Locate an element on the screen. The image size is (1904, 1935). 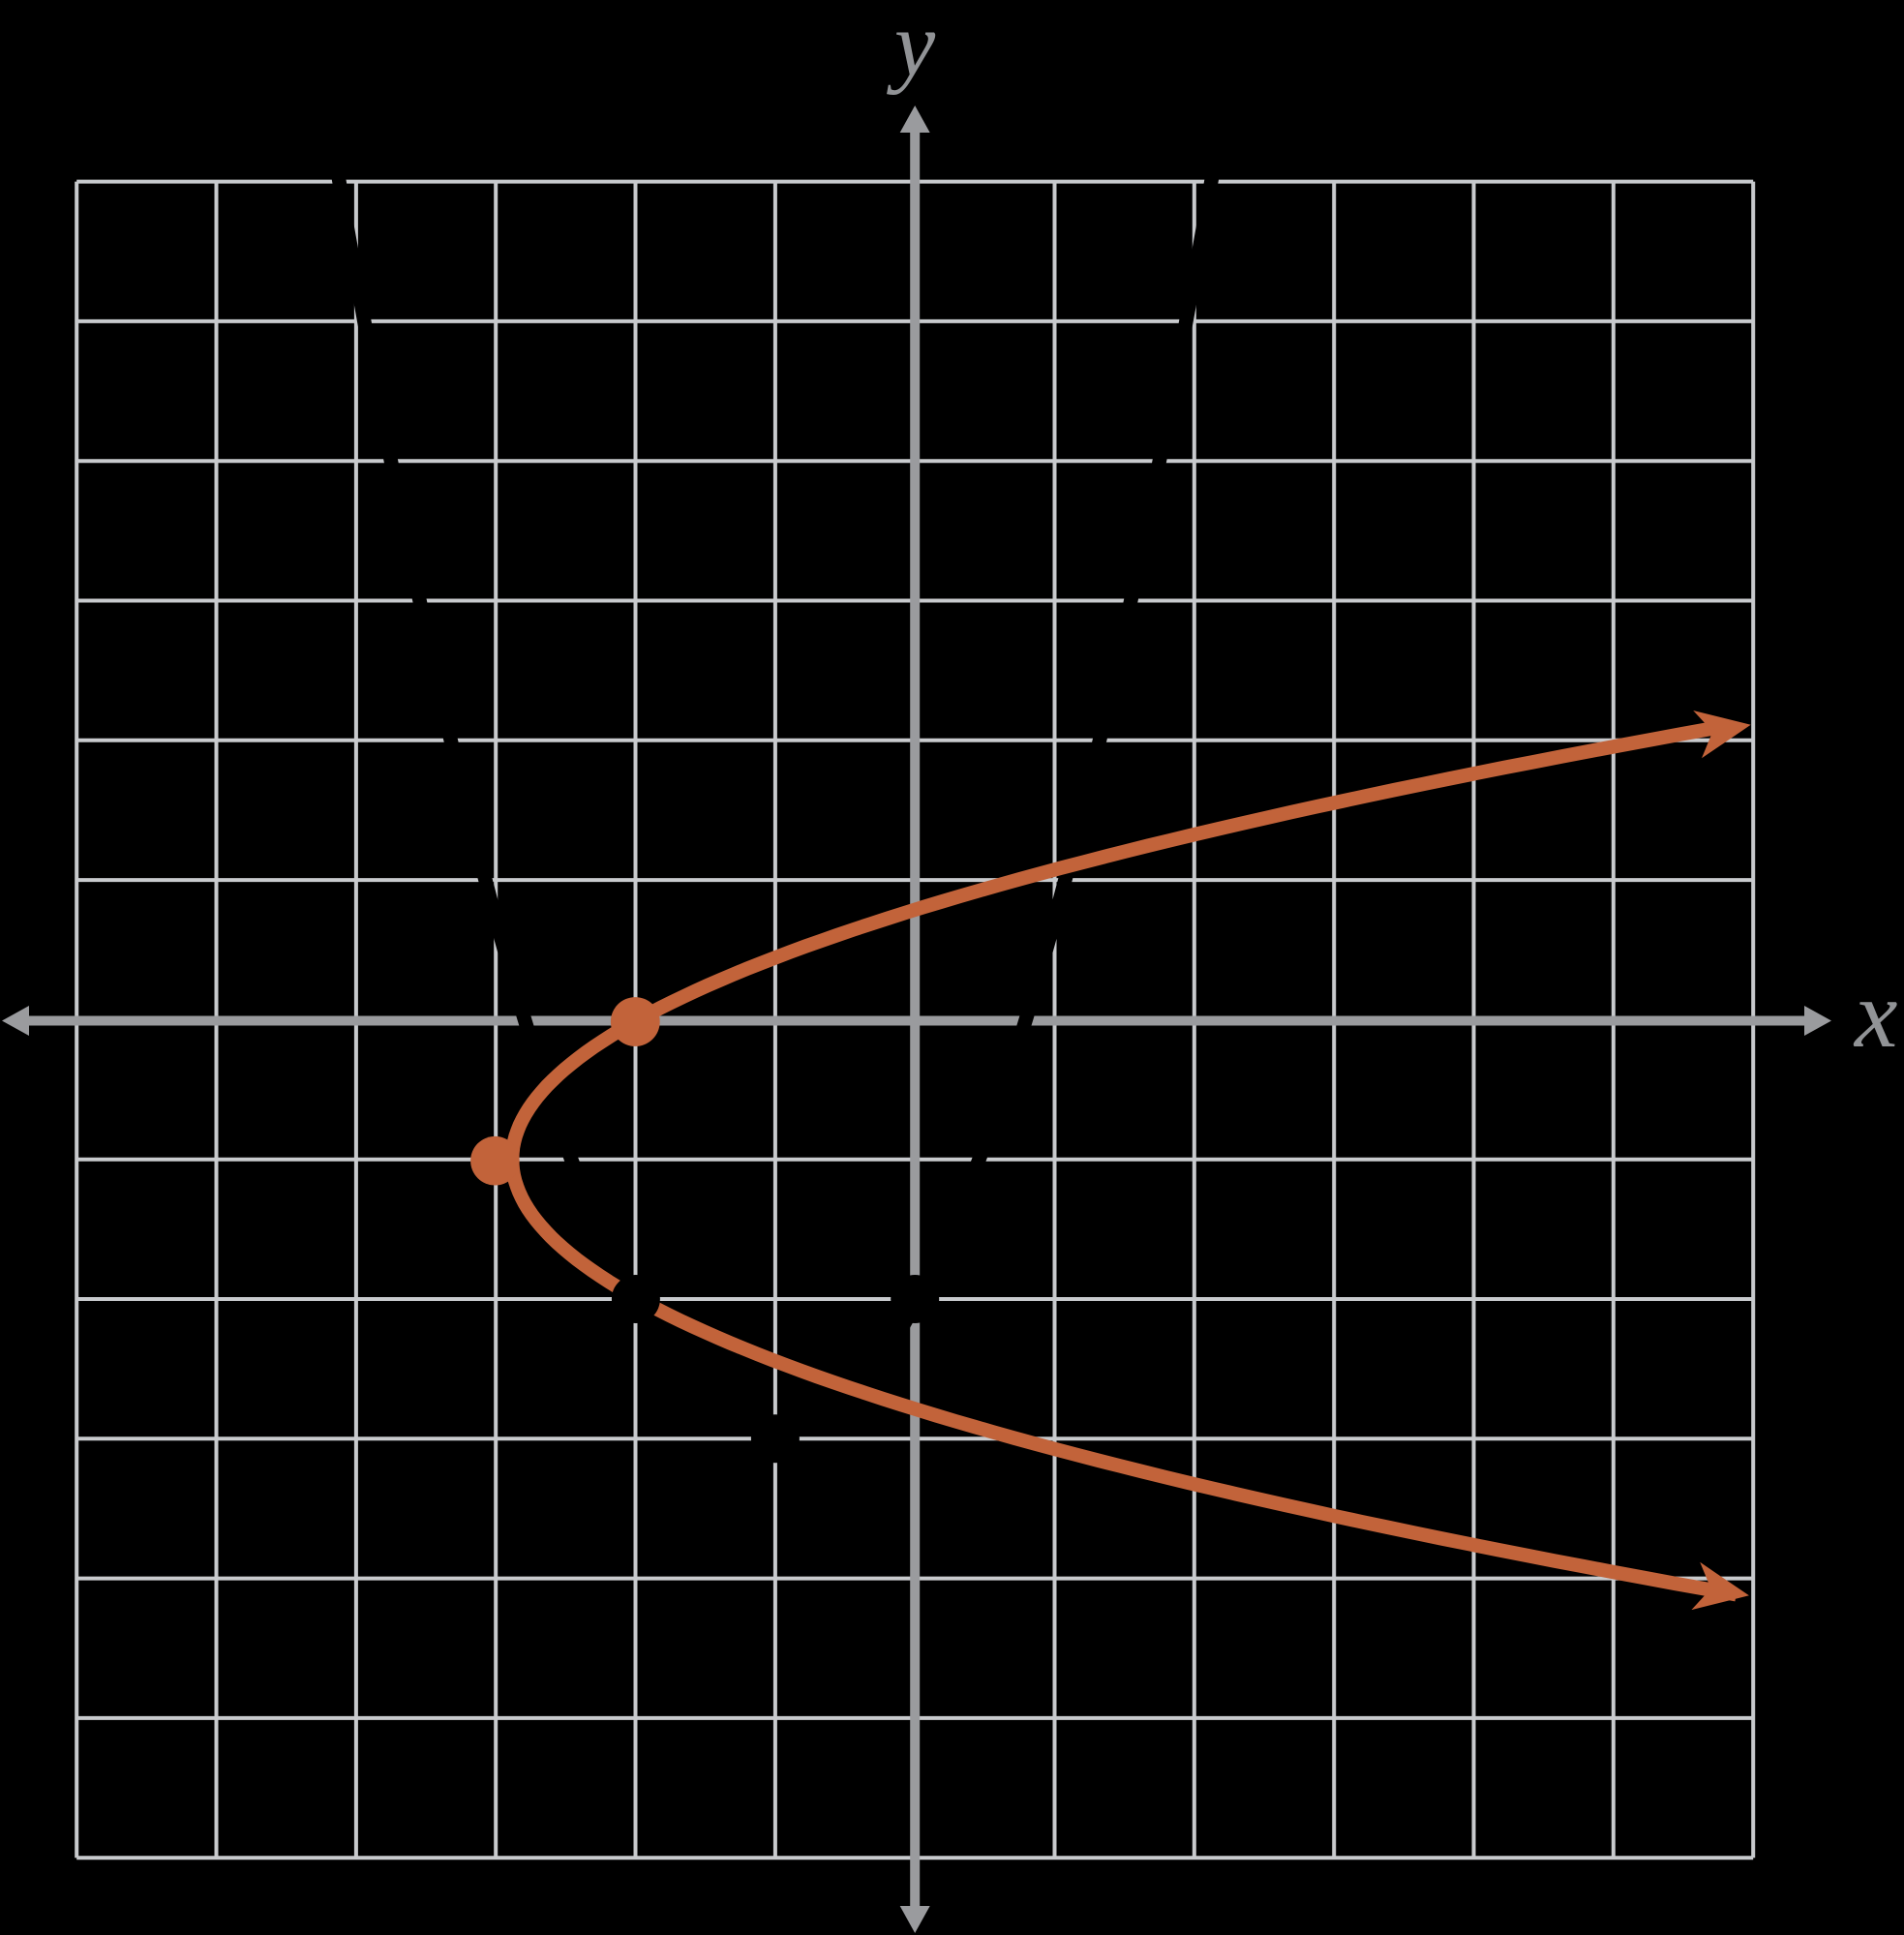
svg-text: y is located at coordinates (911, 48).